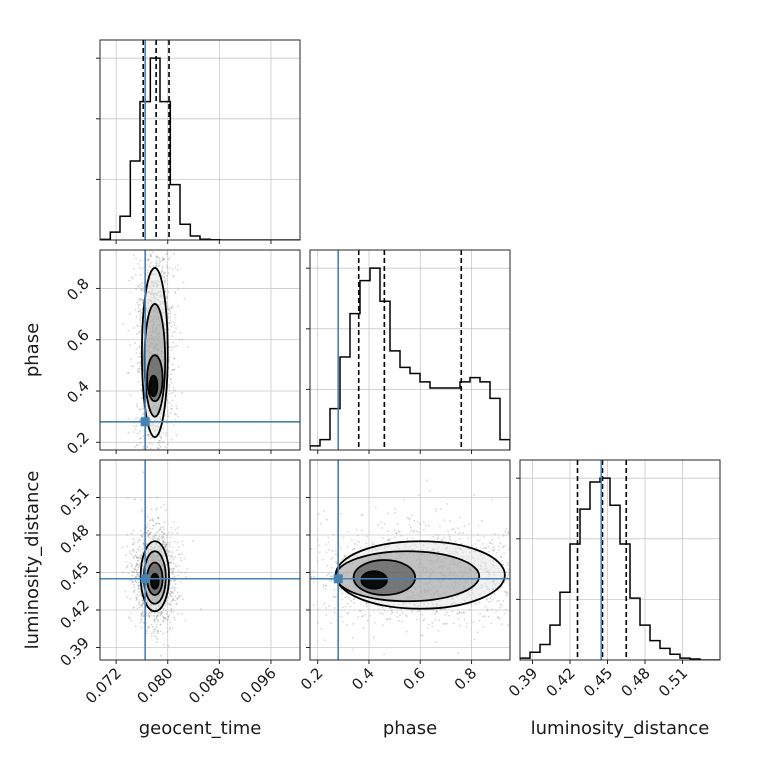  What do you see at coordinates (598, 682) in the screenshot?
I see `x-tick-label: 0.45` at bounding box center [598, 682].